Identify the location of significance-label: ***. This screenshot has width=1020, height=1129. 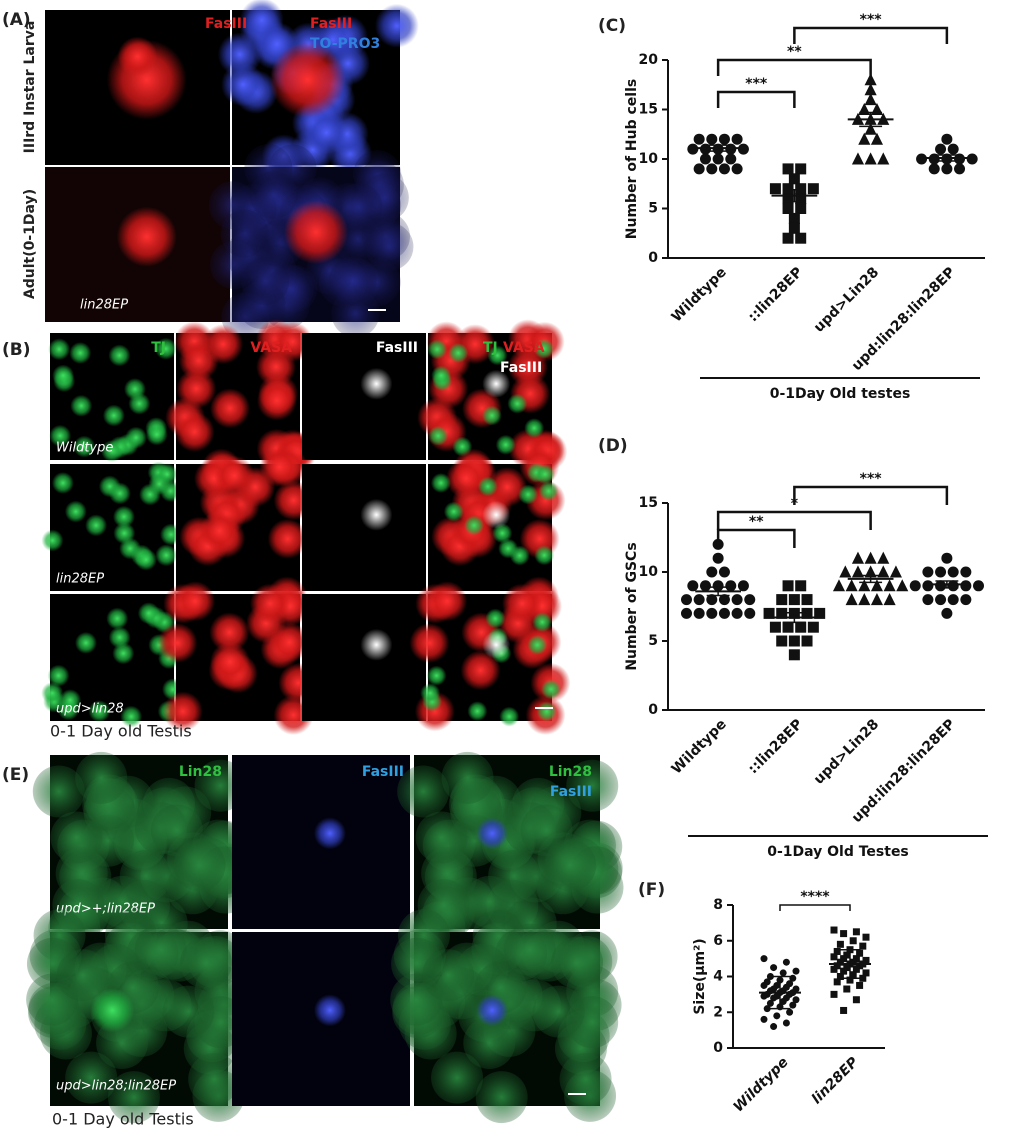
(756, 84).